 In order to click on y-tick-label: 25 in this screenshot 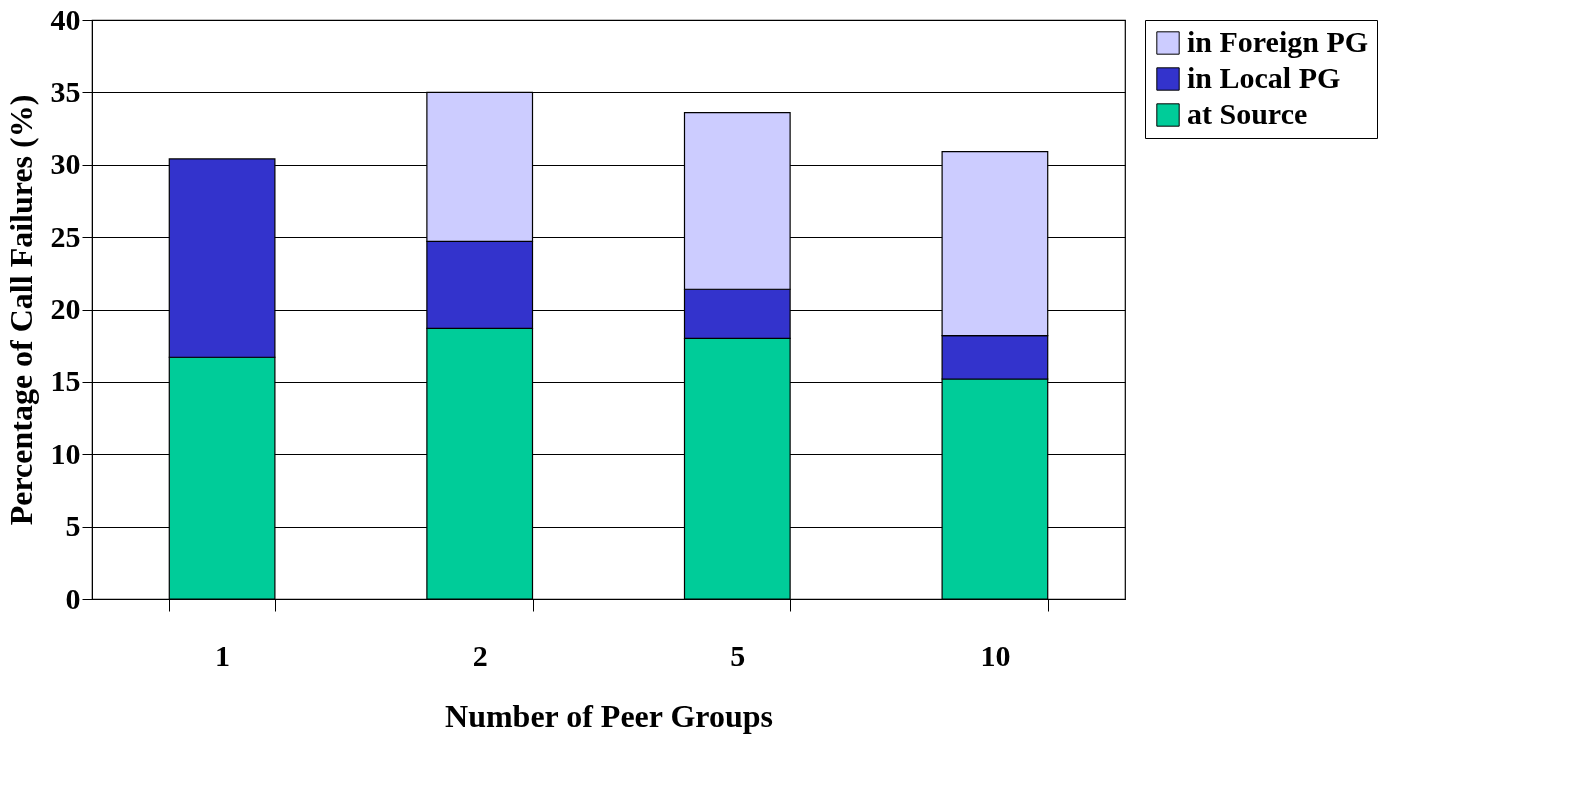, I will do `click(65, 236)`.